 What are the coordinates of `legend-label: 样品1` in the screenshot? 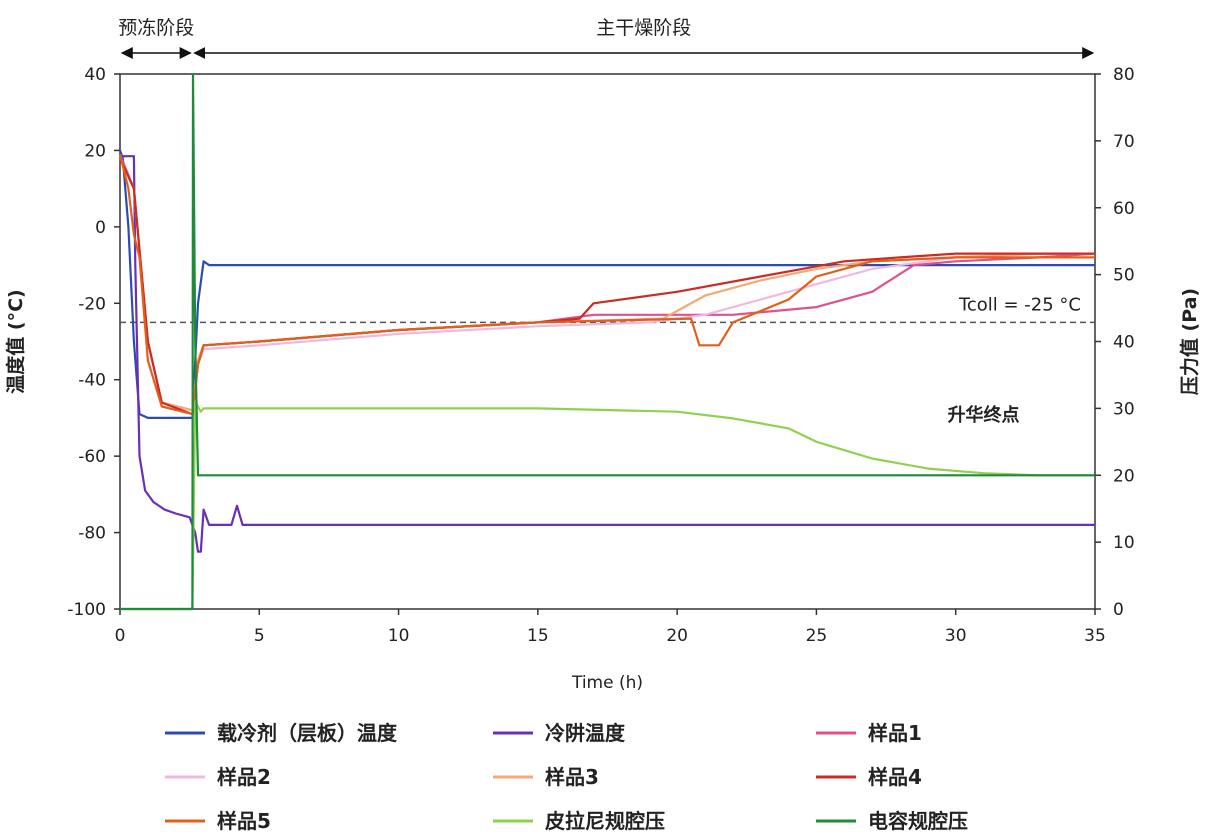 It's located at (895, 733).